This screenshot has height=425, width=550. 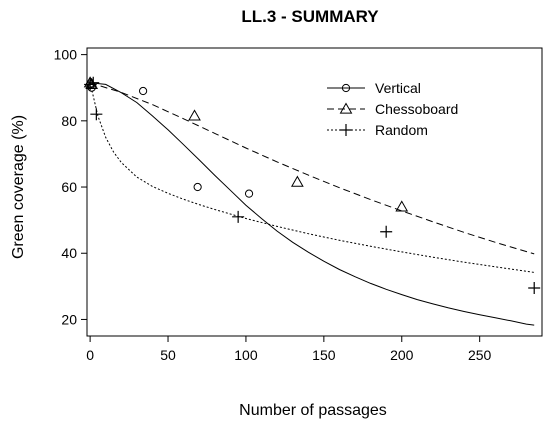 What do you see at coordinates (480, 355) in the screenshot?
I see `x-tick-label: 250` at bounding box center [480, 355].